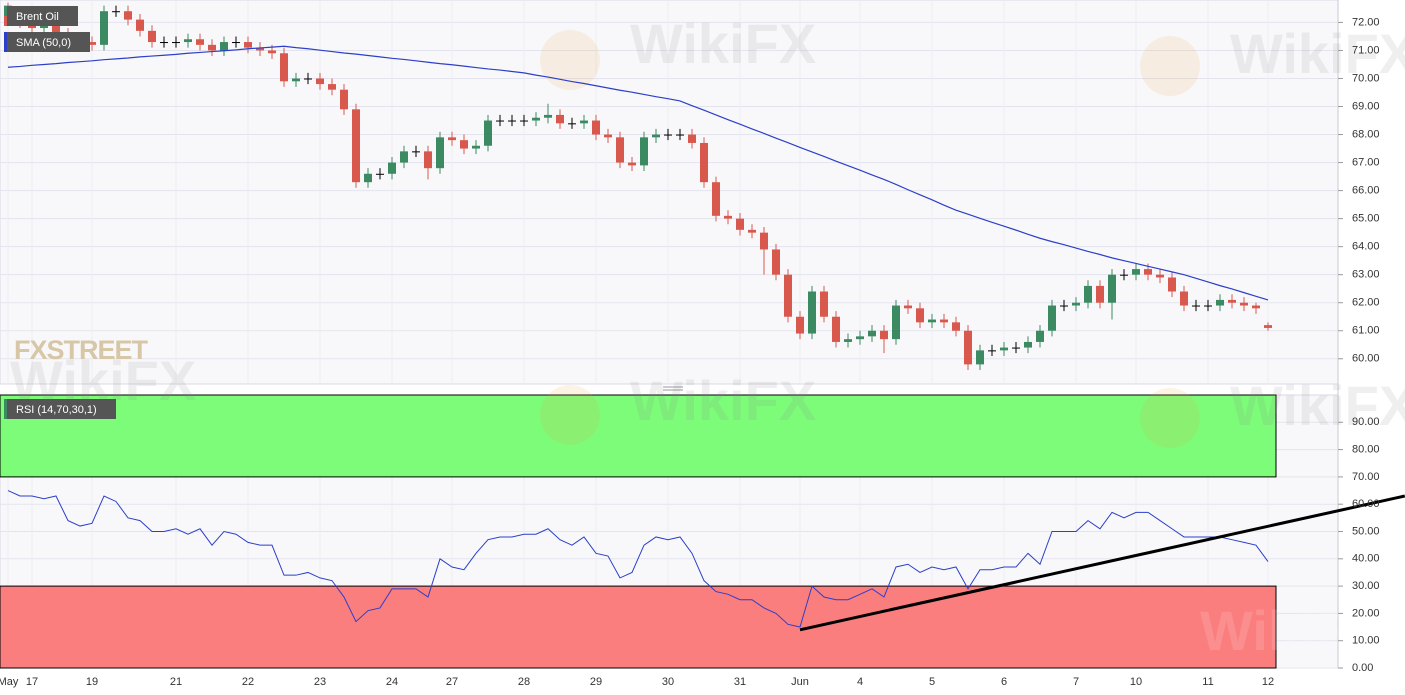 This screenshot has height=695, width=1405. Describe the element at coordinates (1366, 531) in the screenshot. I see `y-tick-label: 50.00` at that location.